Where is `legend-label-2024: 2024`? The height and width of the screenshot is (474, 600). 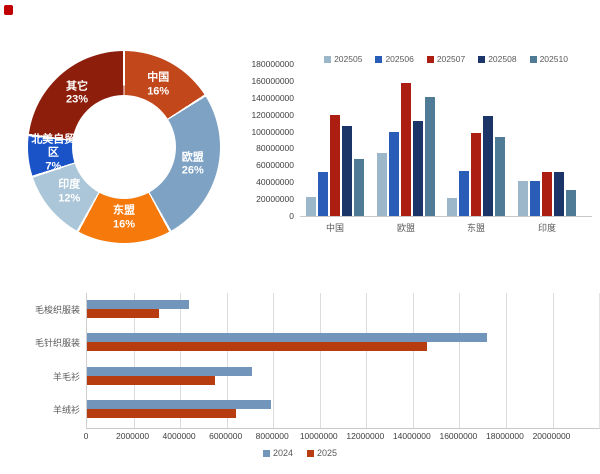 legend-label-2024: 2024 is located at coordinates (282, 453).